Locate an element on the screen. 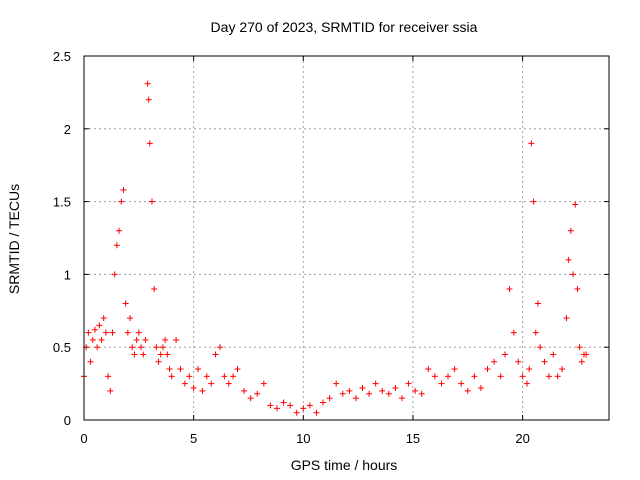 The image size is (640, 480). y-tick-label: 0.5 is located at coordinates (62, 347).